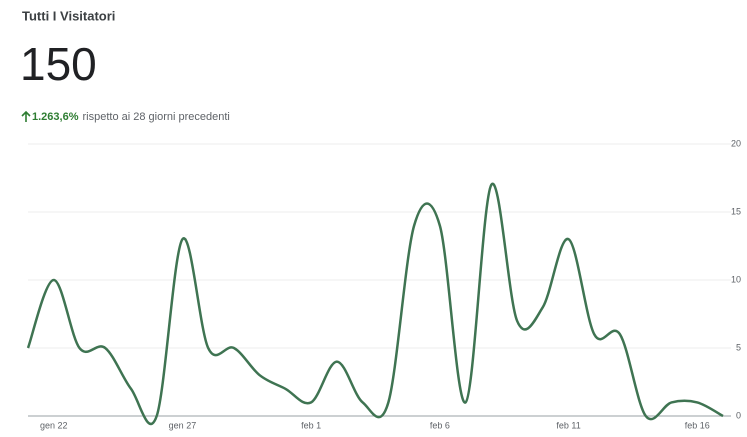 The width and height of the screenshot is (747, 437). Describe the element at coordinates (738, 415) in the screenshot. I see `y-tick-label: 0` at that location.